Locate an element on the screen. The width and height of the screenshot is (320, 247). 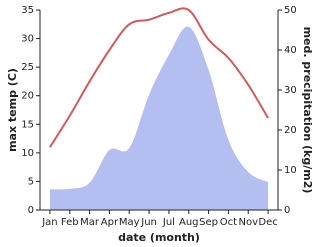
y2-tick-label: 0 is located at coordinates (287, 210).